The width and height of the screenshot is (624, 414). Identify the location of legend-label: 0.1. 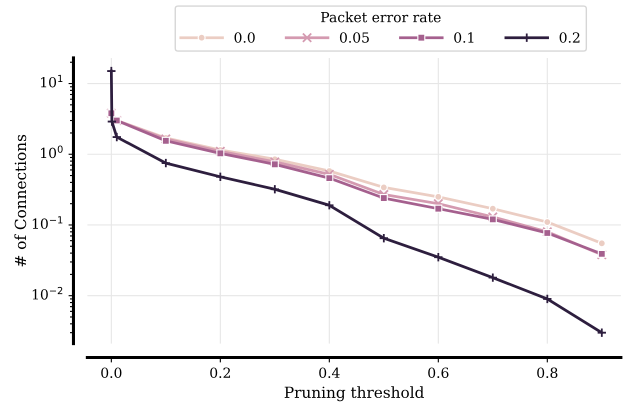
(464, 37).